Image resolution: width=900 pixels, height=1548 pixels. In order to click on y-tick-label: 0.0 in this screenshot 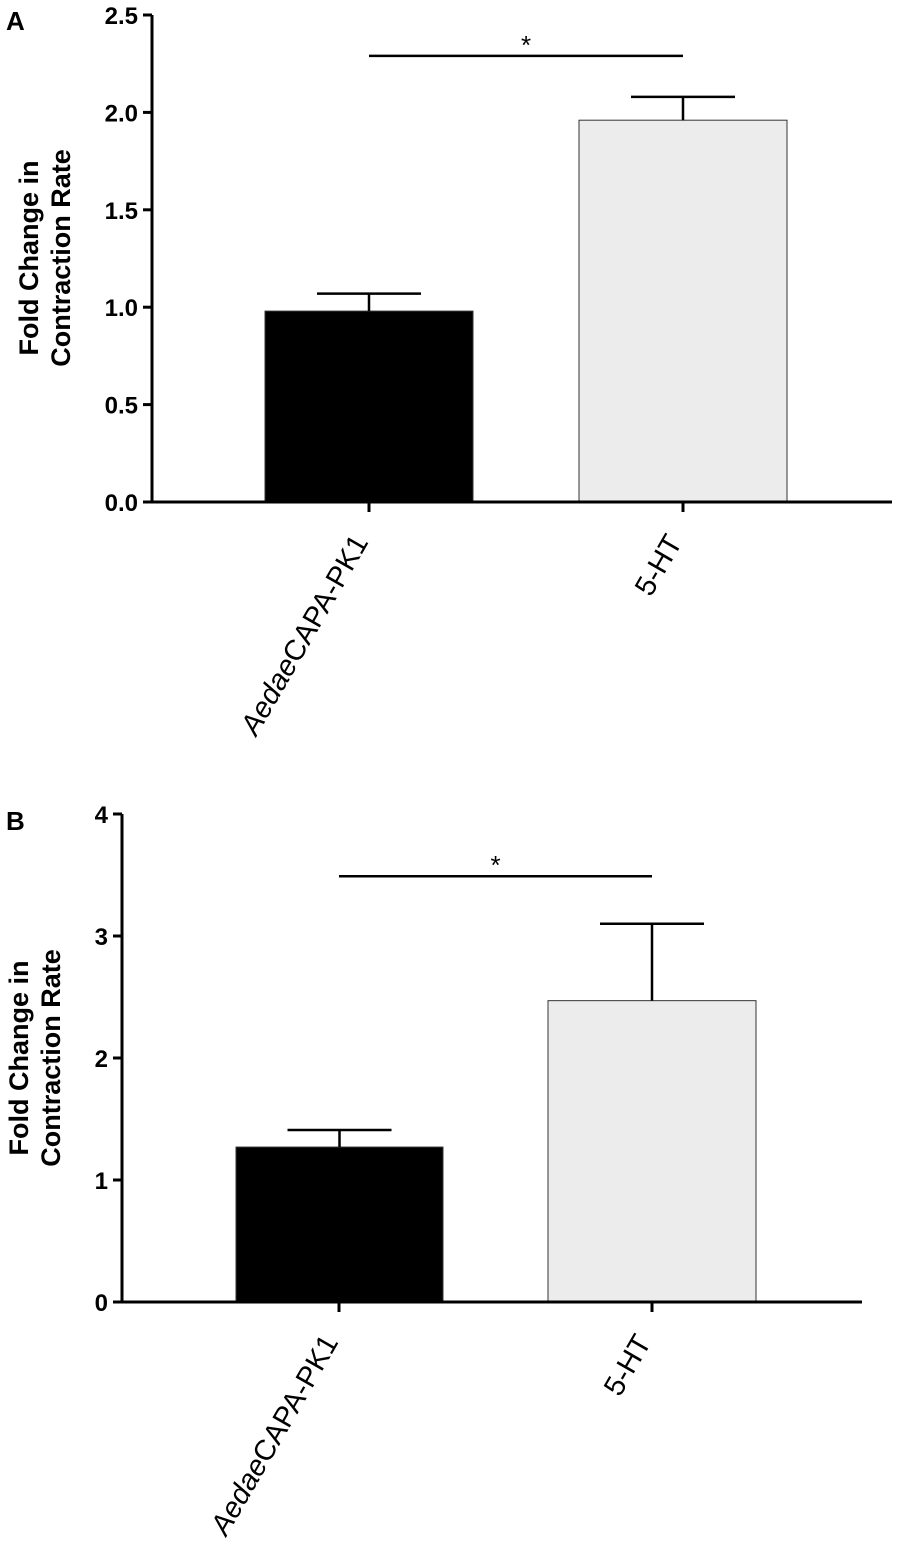, I will do `click(121, 503)`.